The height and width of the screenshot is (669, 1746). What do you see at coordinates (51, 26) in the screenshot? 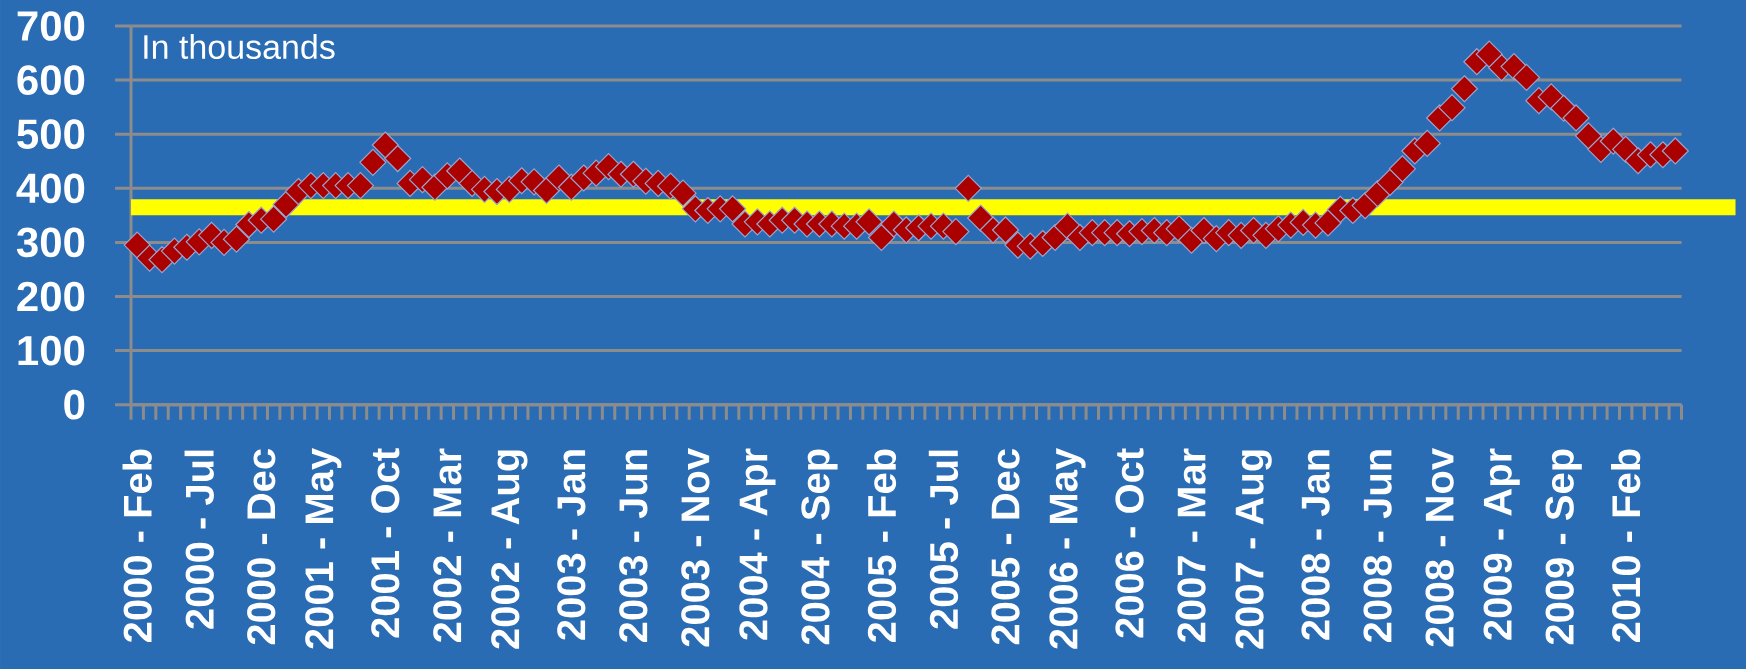
I see `y-tick-label: 700` at bounding box center [51, 26].